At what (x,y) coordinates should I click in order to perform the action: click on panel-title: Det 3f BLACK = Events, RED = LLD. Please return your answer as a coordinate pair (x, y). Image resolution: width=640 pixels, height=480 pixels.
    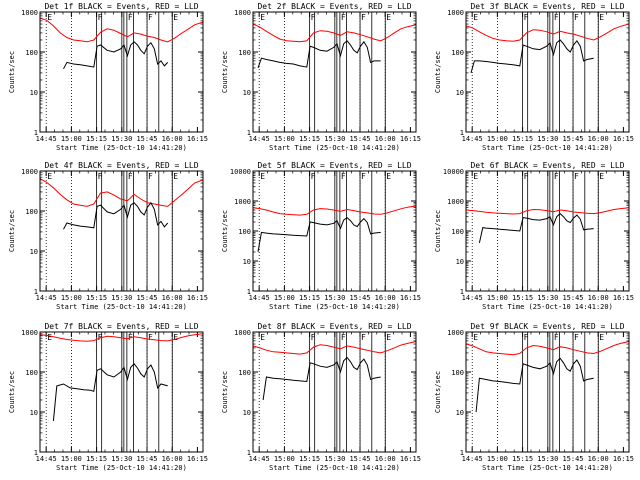
    Looking at the image, I should click on (547, 6).